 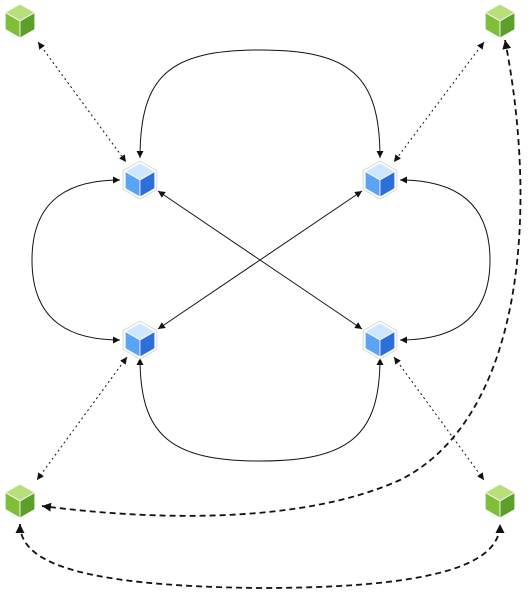 I want to click on blue-node-bottom-left, so click(x=140, y=340).